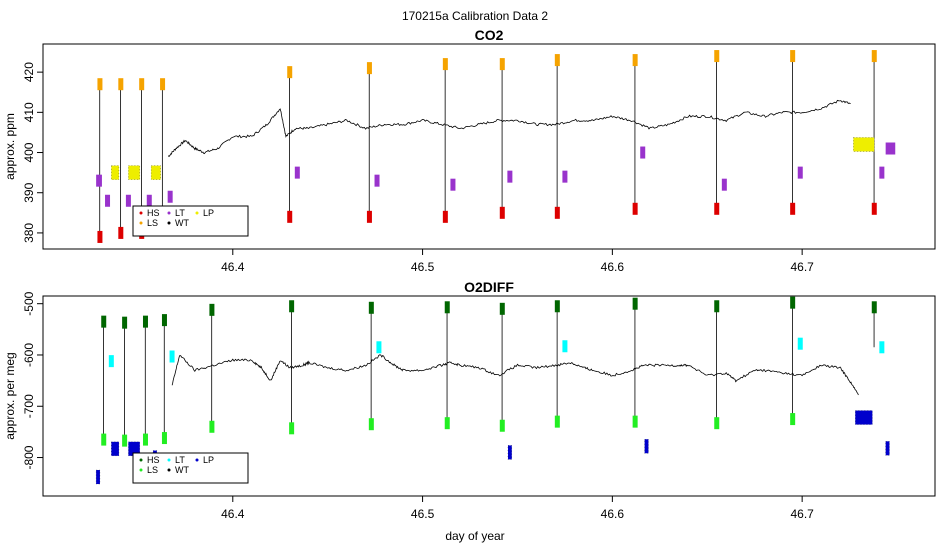  What do you see at coordinates (29, 152) in the screenshot?
I see `y-tick-label: 400` at bounding box center [29, 152].